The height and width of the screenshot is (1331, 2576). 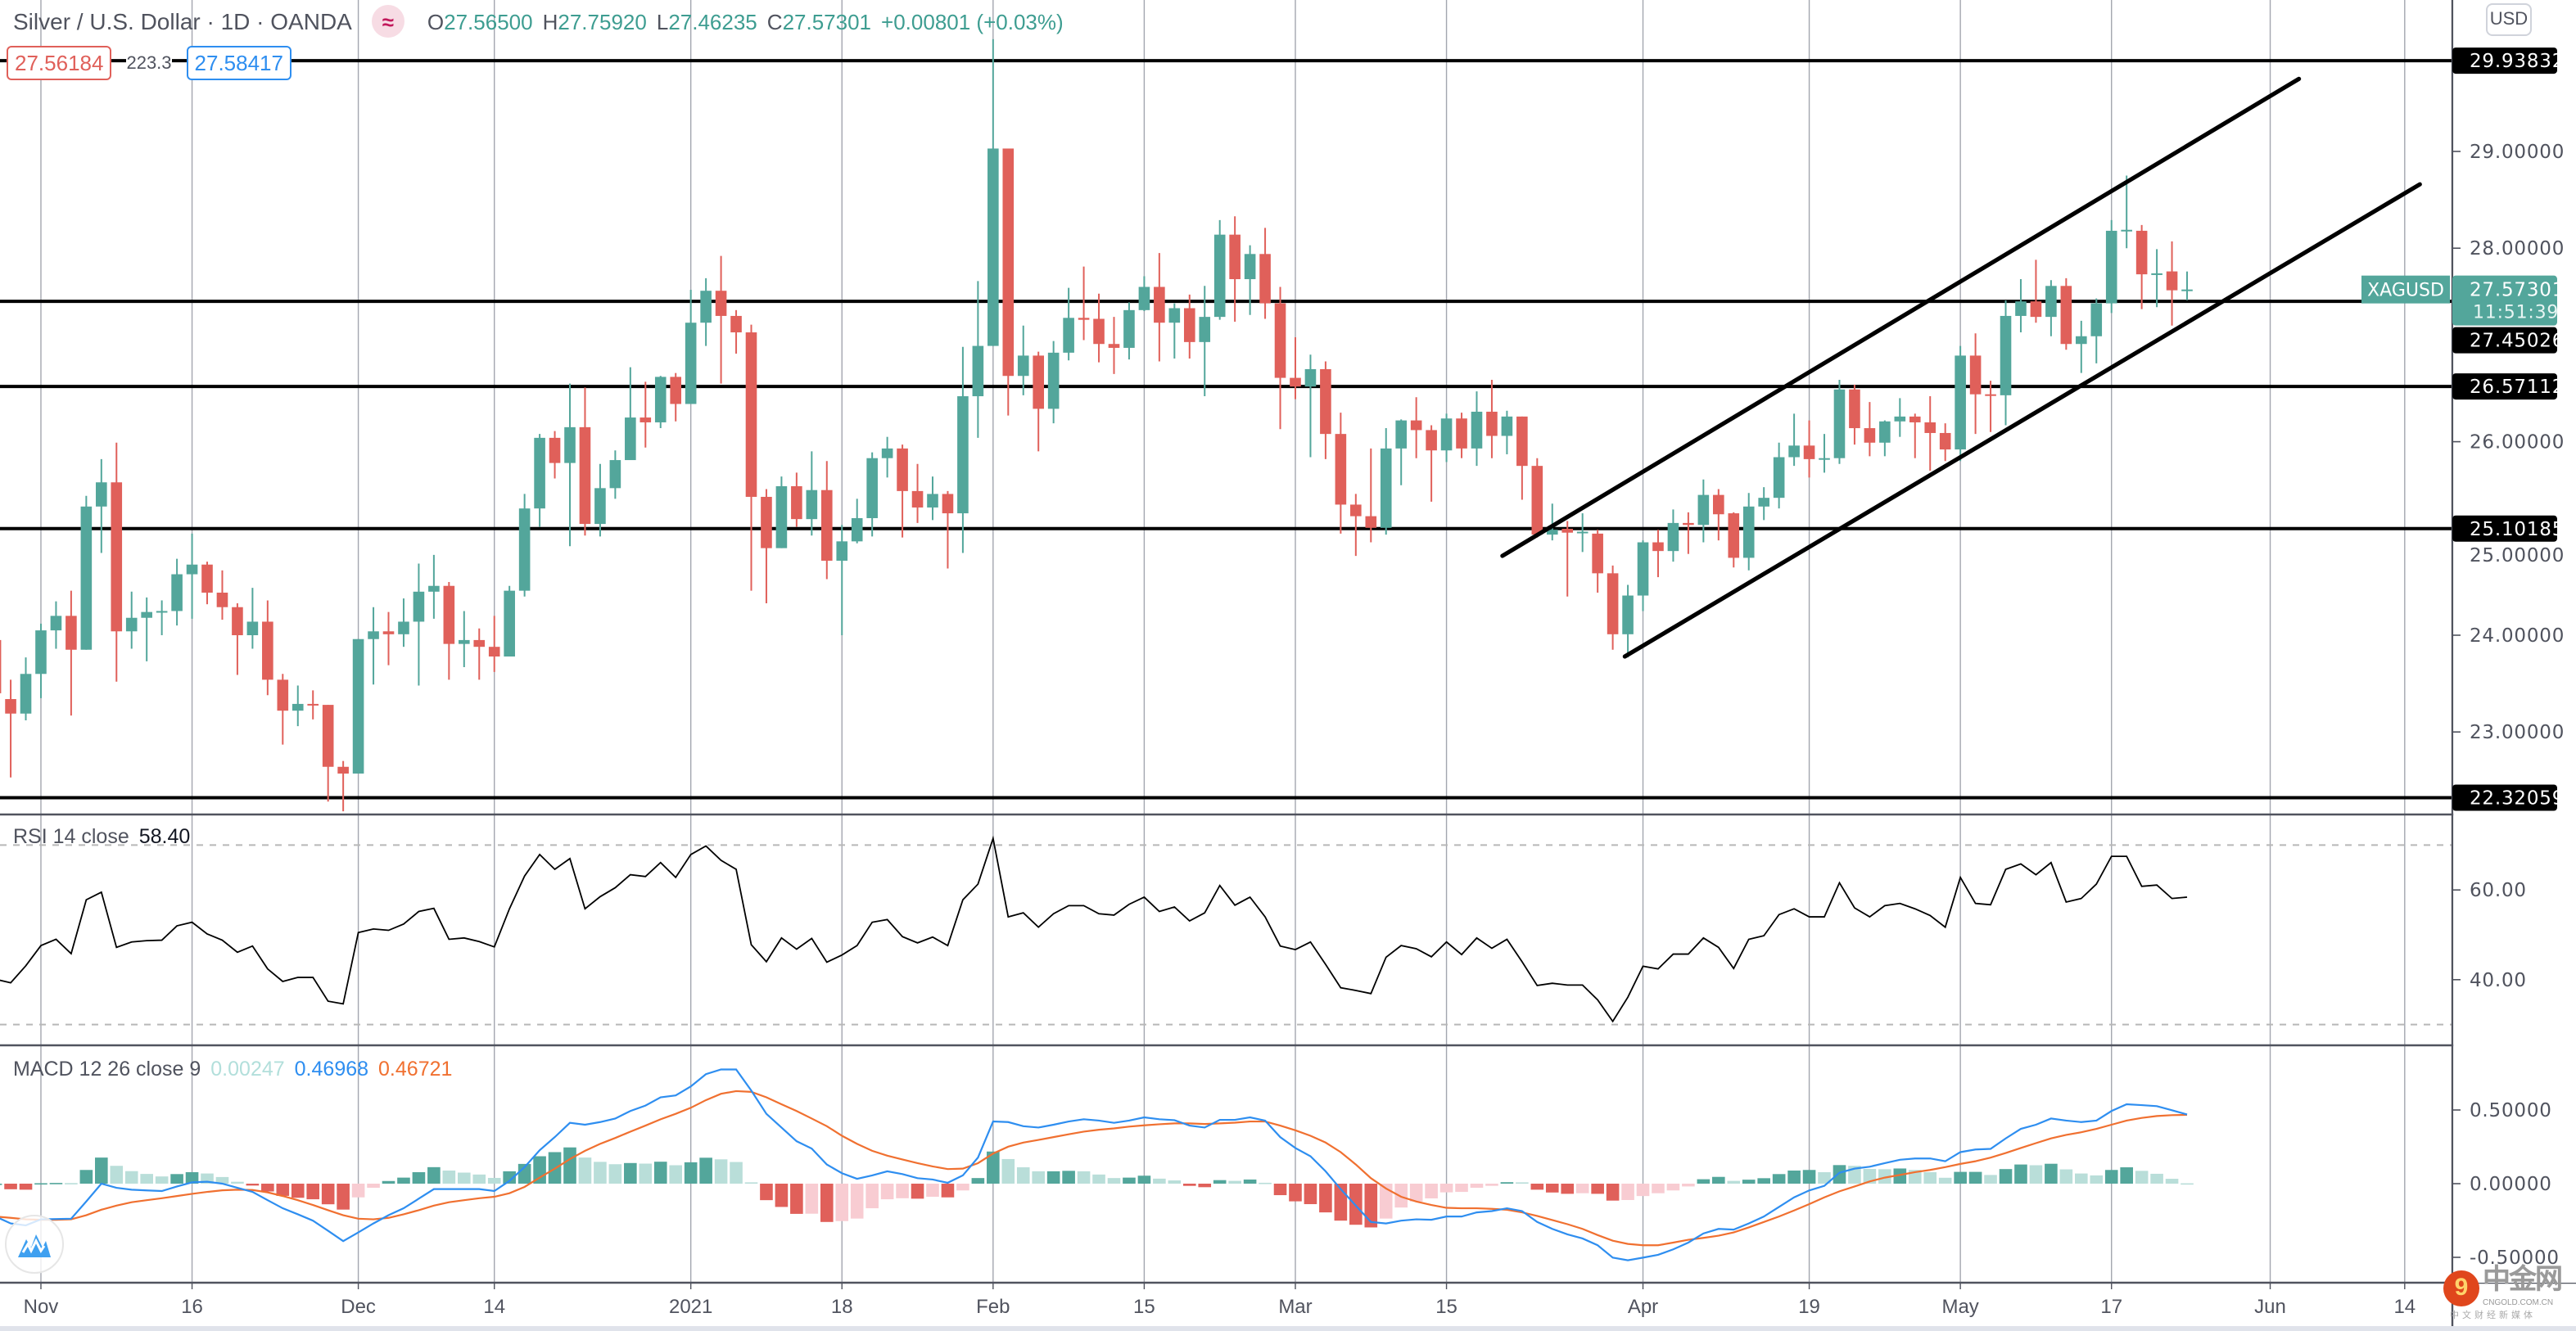 I want to click on cngold-slogan: 中文财经新媒体, so click(x=2493, y=1316).